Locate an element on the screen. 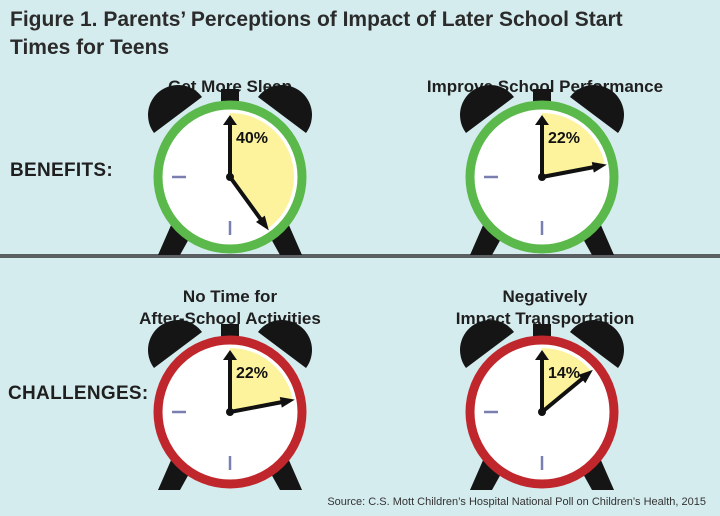 The image size is (720, 516). challenges-row-label: CHALLENGES: is located at coordinates (78, 393).